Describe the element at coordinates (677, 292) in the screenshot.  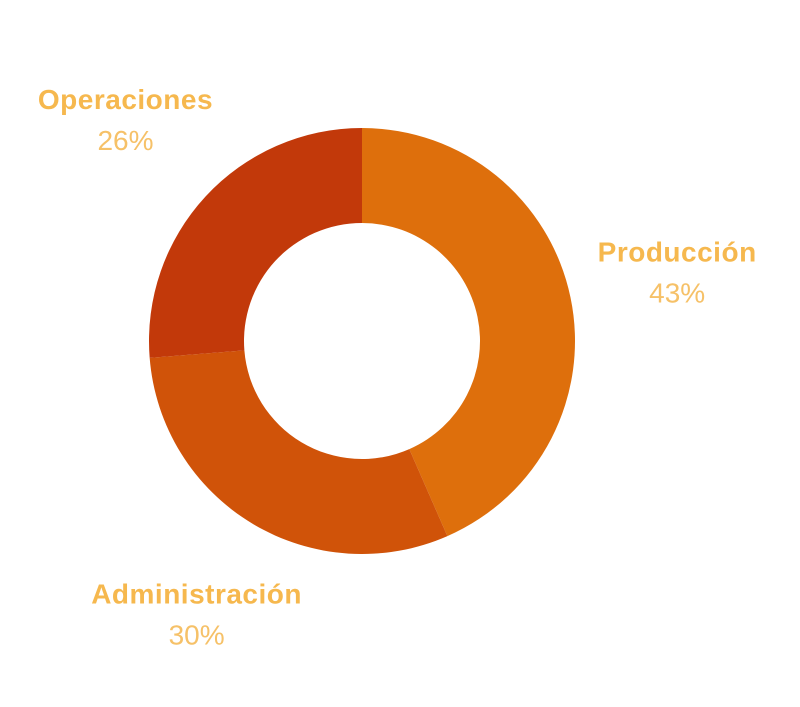
I see `segment-value-label: 43%` at that location.